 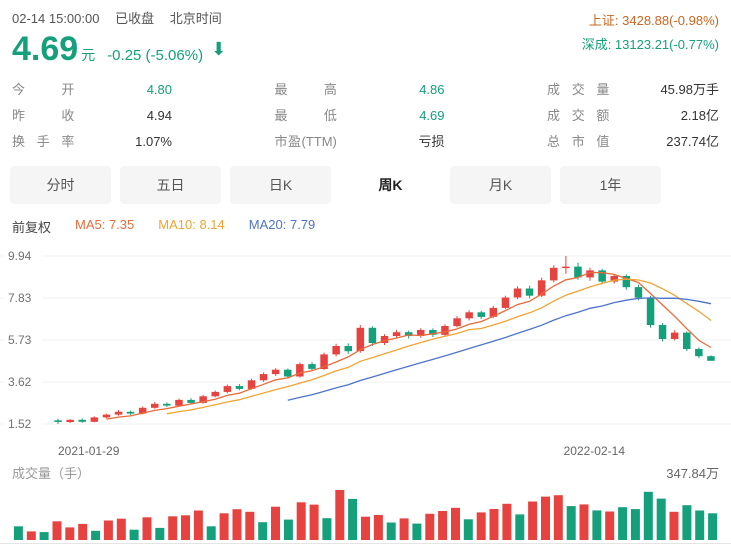 What do you see at coordinates (89, 451) in the screenshot?
I see `x-axis-start-label: 2021-01-29` at bounding box center [89, 451].